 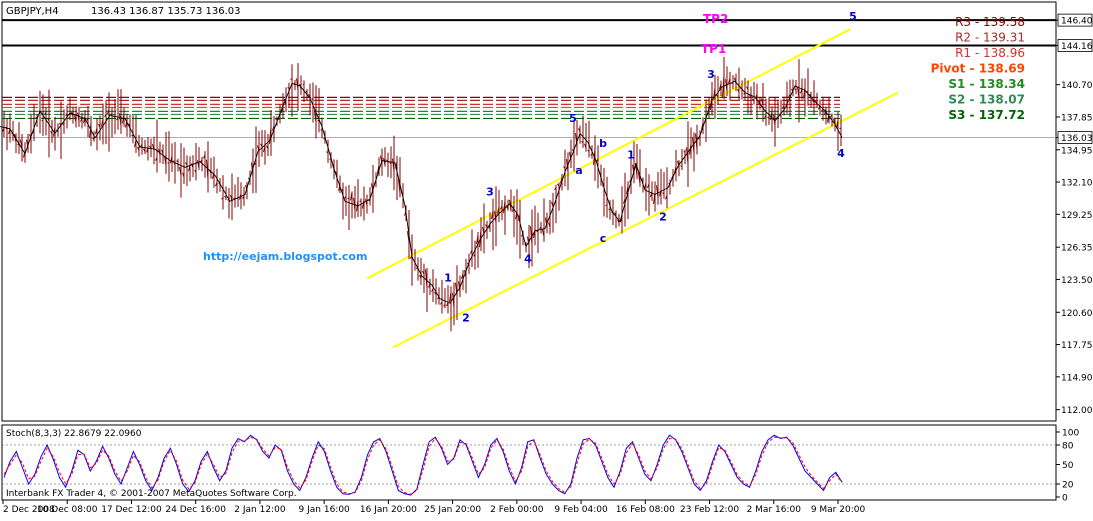 What do you see at coordinates (713, 49) in the screenshot?
I see `tp1-label: TP1` at bounding box center [713, 49].